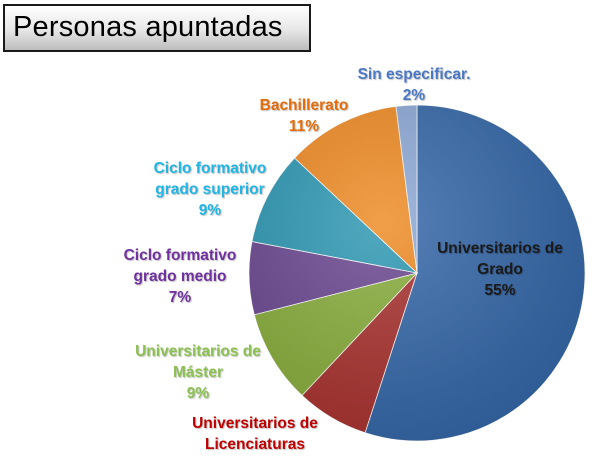 The image size is (601, 459). I want to click on label-percent: 2%, so click(414, 95).